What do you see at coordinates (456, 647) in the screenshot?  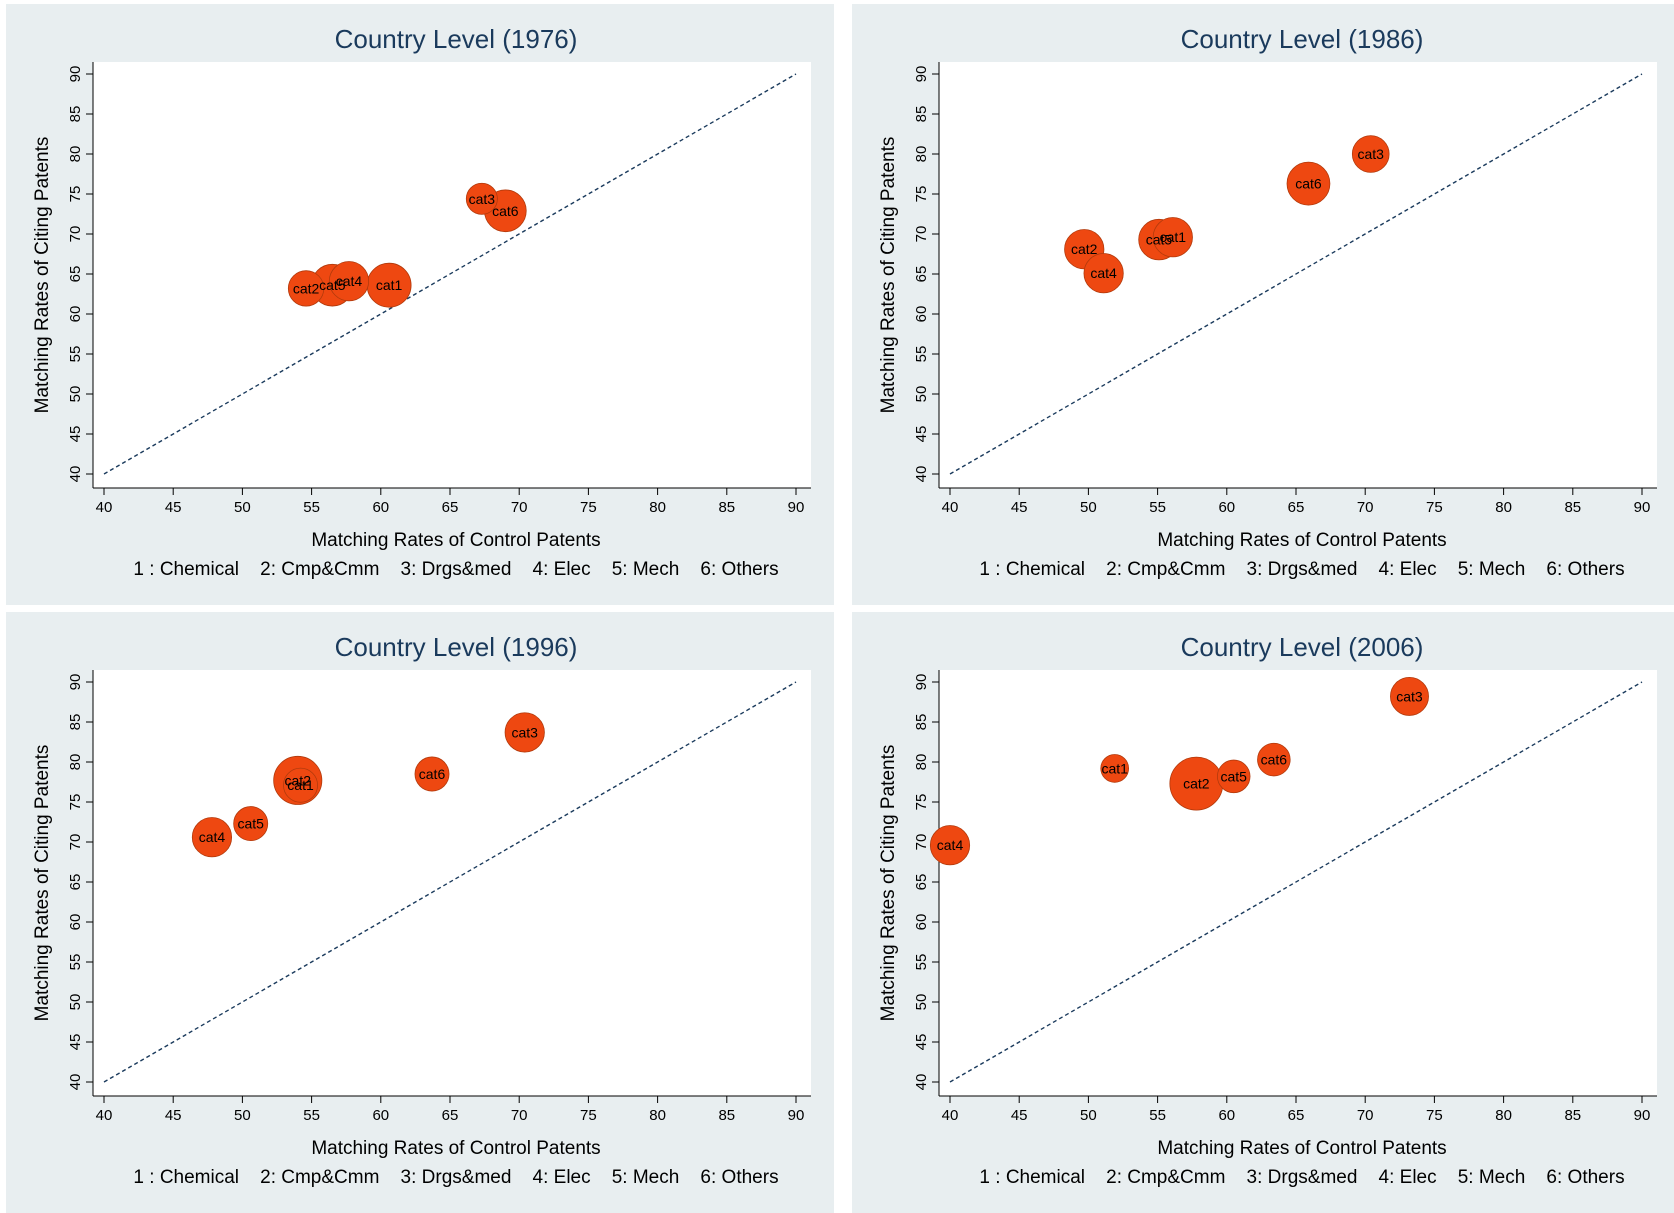 I see `chart-title: Country Level (1996)` at bounding box center [456, 647].